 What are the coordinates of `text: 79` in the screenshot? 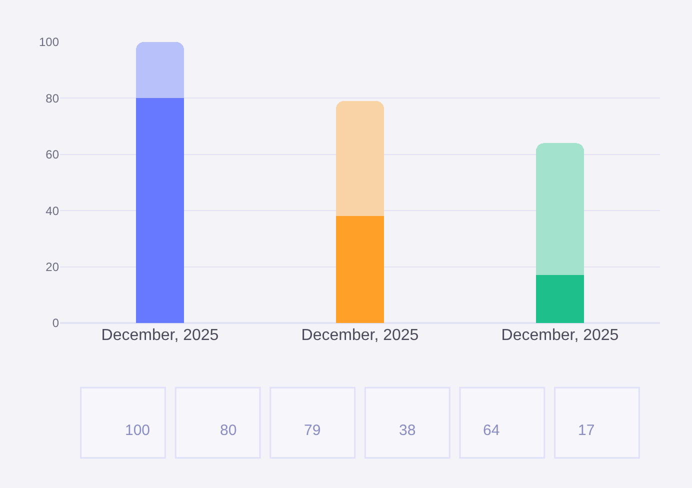 It's located at (312, 430).